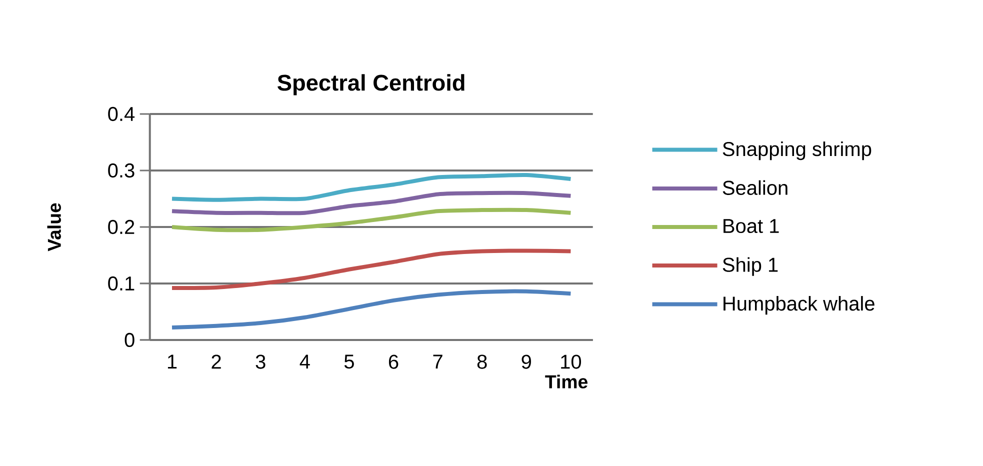 Image resolution: width=983 pixels, height=466 pixels. I want to click on chart-title: Spectral Centroid, so click(371, 85).